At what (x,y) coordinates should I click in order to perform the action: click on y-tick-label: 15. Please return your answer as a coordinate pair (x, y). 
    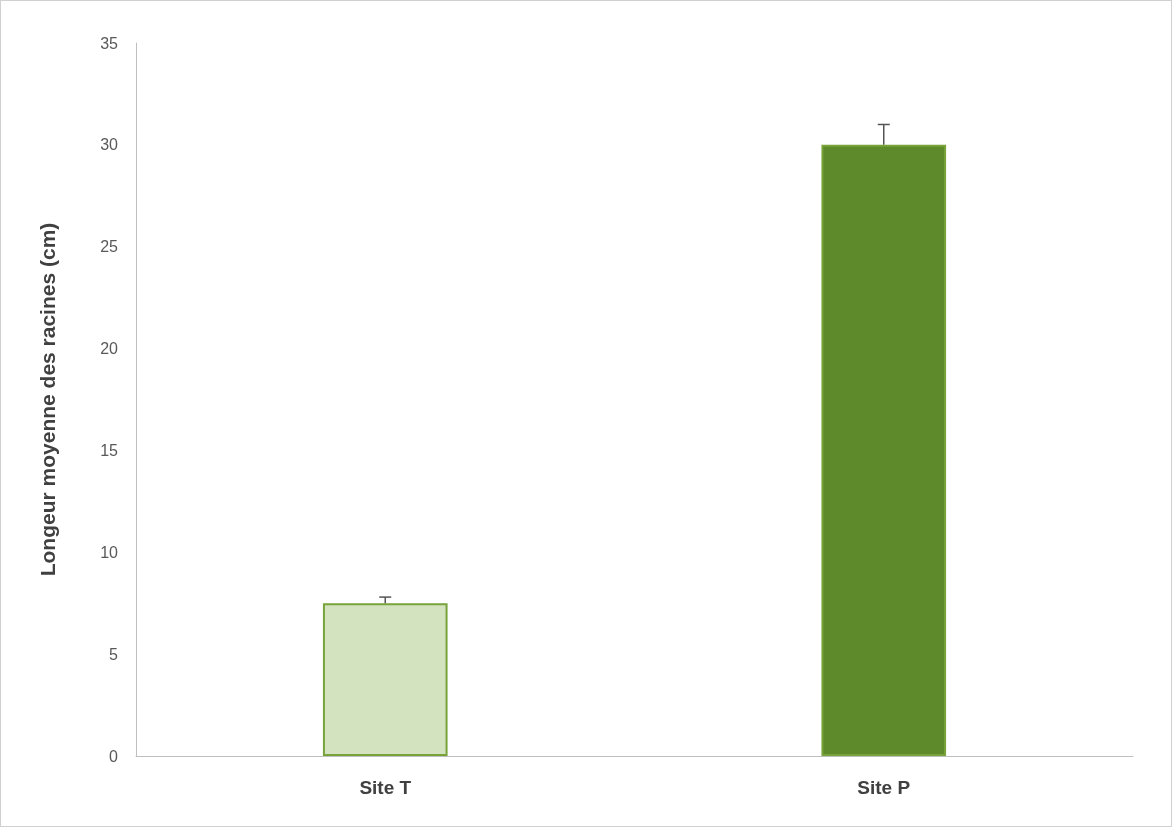
    Looking at the image, I should click on (109, 450).